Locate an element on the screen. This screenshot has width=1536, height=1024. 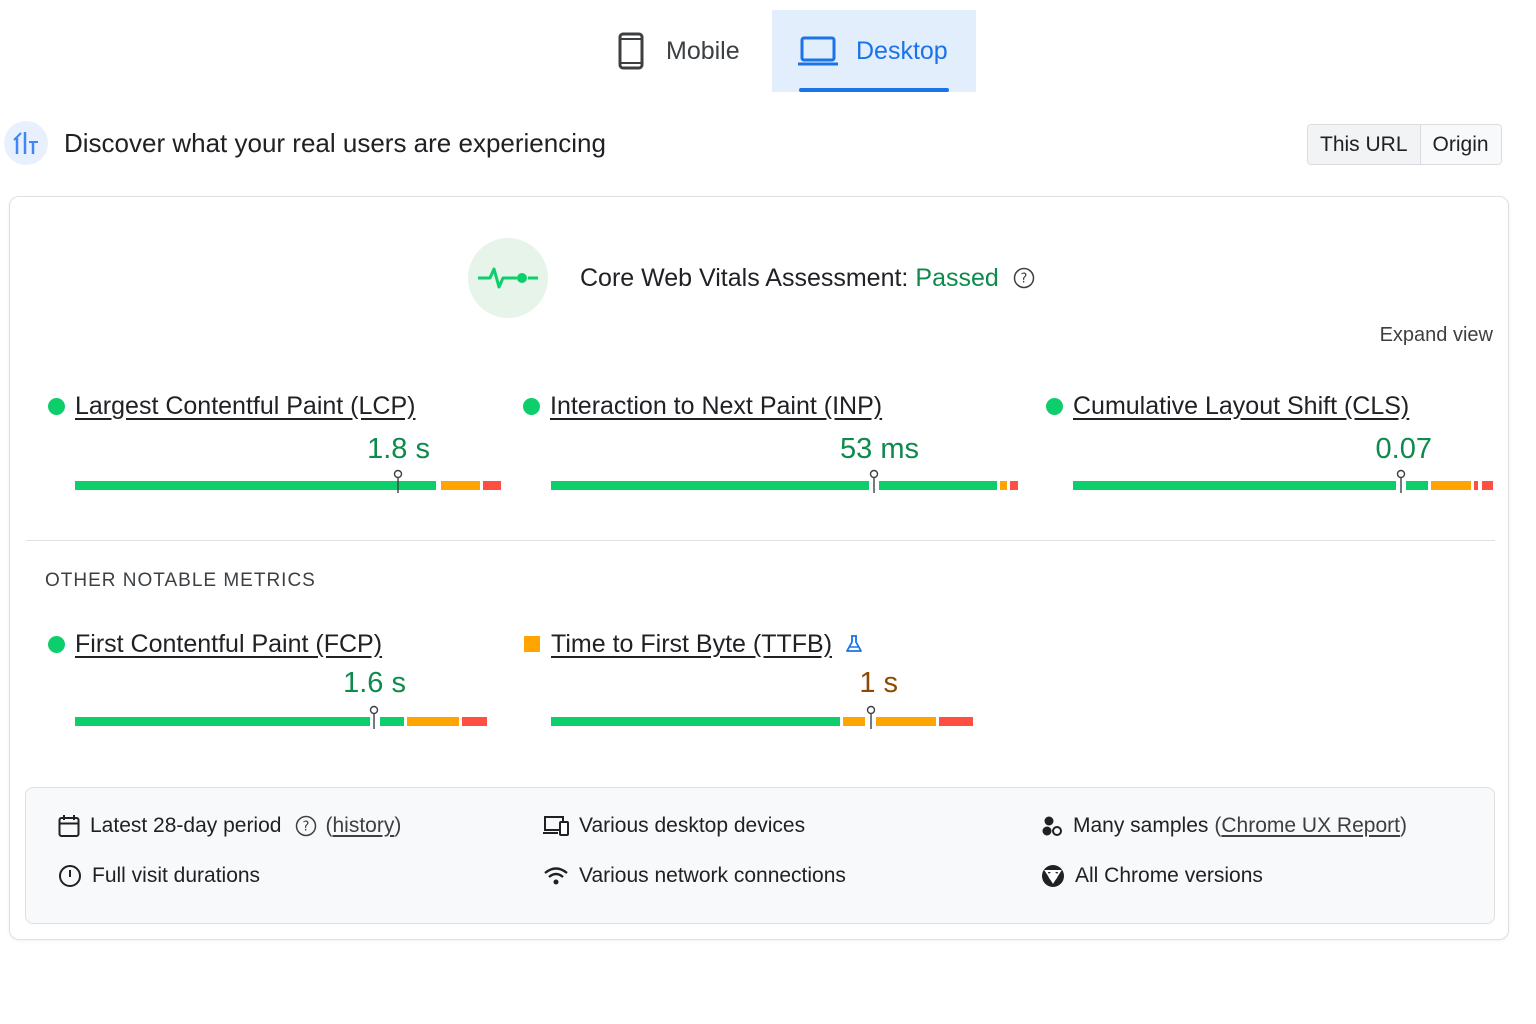
metric-lcp-name: Largest Contentful Paint (LCP) is located at coordinates (245, 405).